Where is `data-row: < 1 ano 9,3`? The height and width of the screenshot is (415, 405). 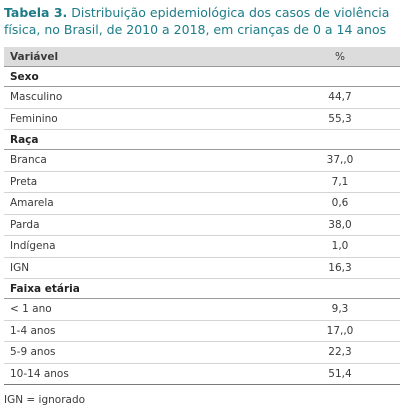
data-row: < 1 ano 9,3 is located at coordinates (202, 309).